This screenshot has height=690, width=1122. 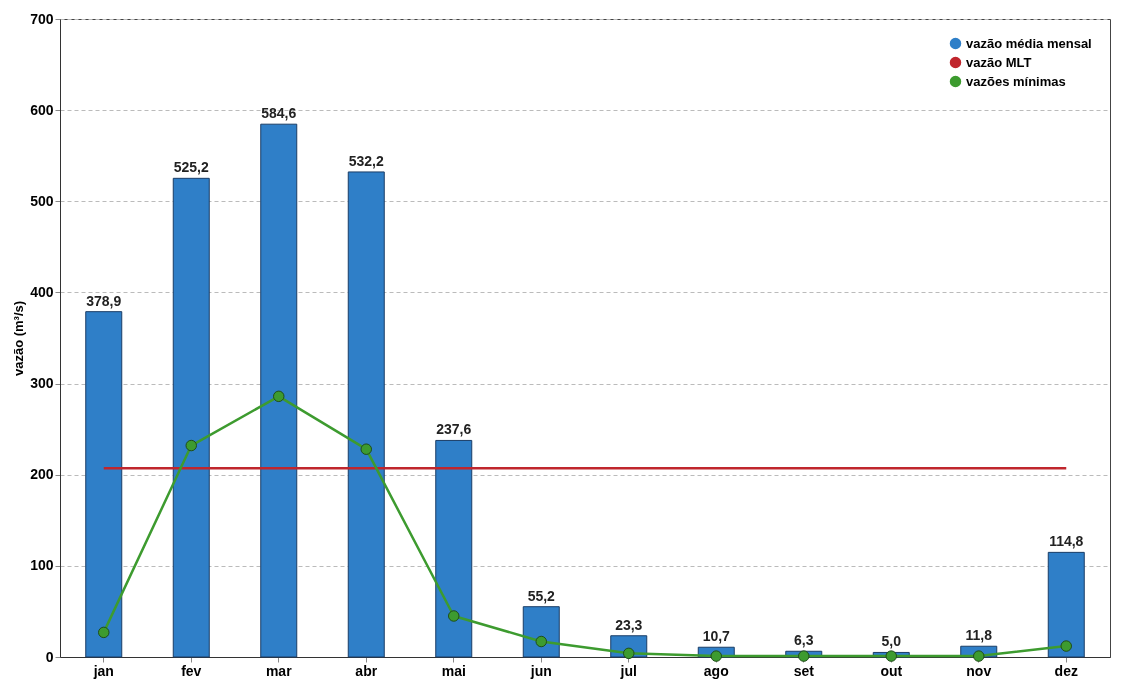 I want to click on x-tick-label: ago, so click(x=716, y=670).